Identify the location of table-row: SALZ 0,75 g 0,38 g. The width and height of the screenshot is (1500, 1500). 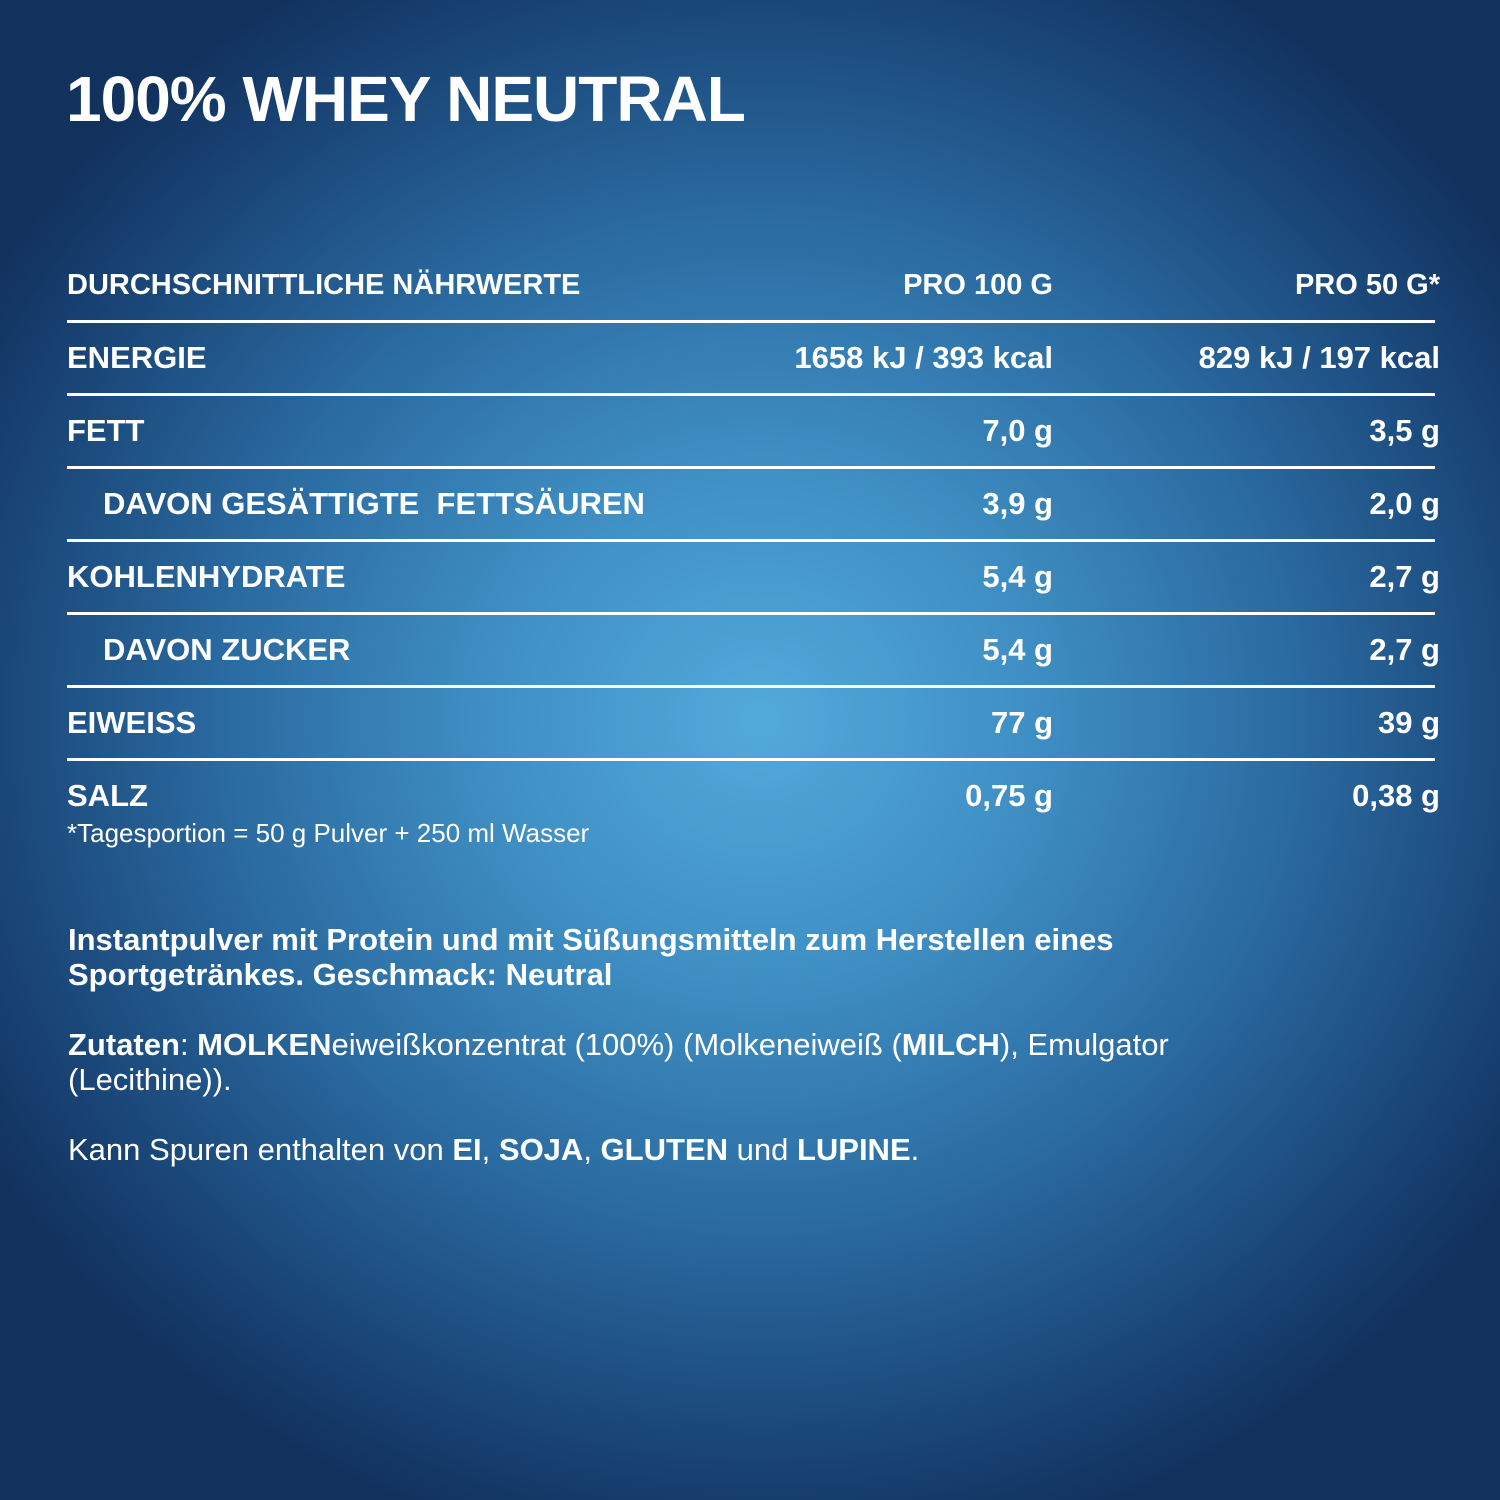
(753, 796).